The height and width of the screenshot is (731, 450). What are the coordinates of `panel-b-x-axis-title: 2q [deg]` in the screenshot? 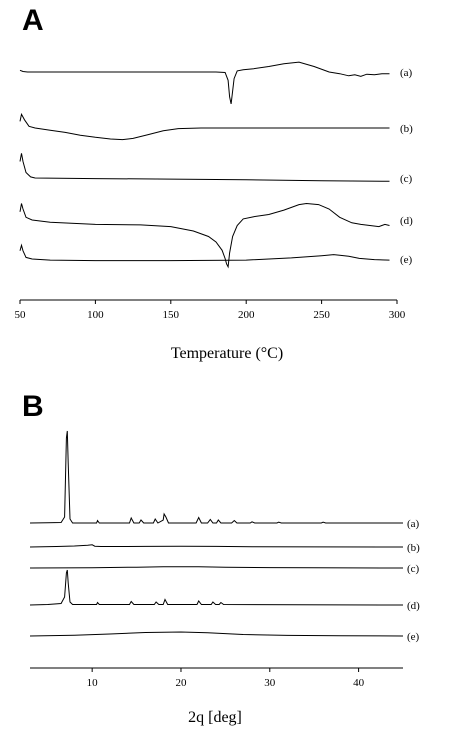 It's located at (215, 717).